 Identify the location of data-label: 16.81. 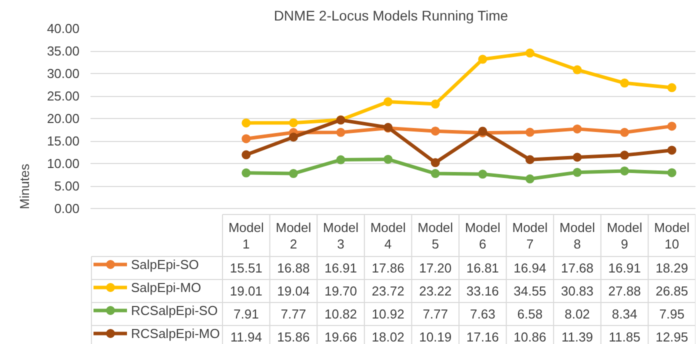
(482, 268).